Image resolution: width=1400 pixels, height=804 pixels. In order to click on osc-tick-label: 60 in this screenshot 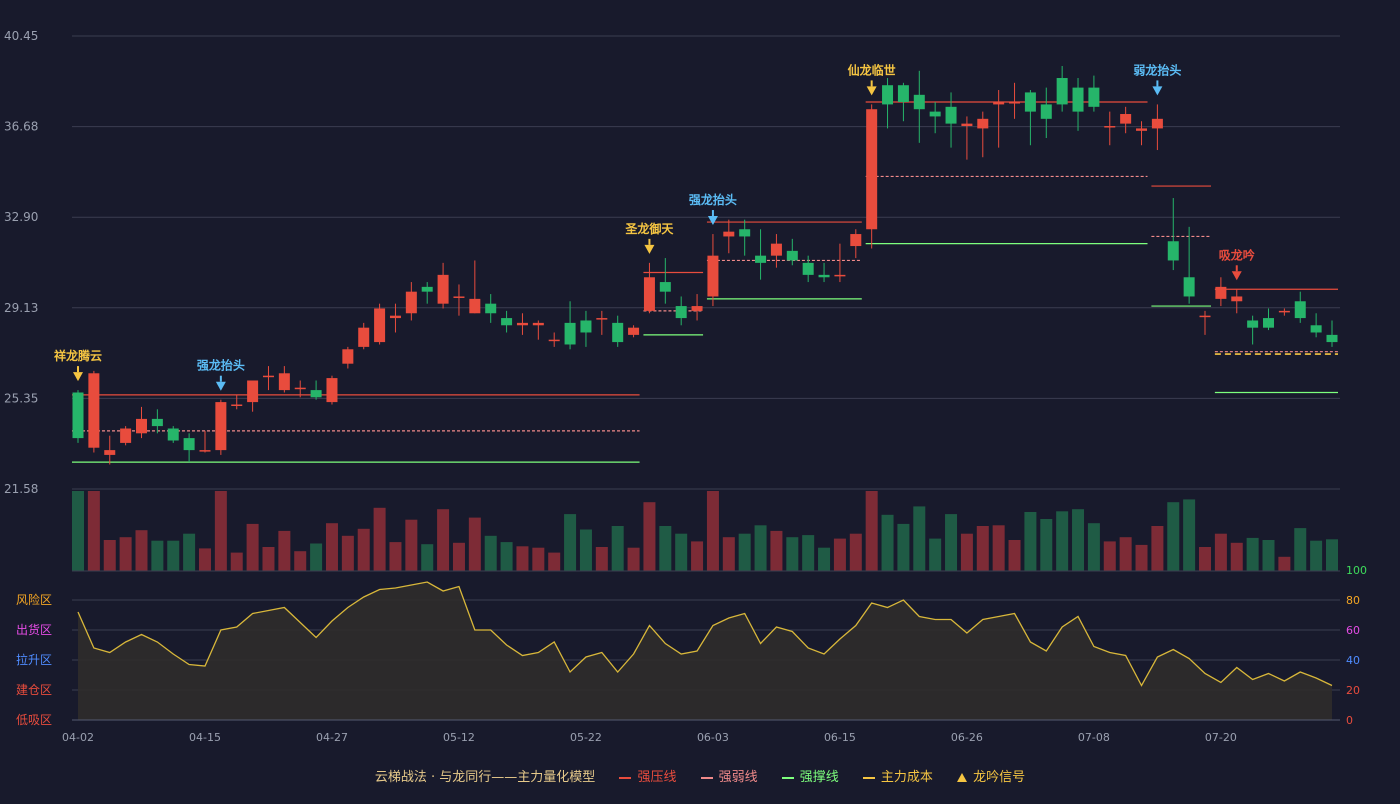, I will do `click(1353, 630)`.